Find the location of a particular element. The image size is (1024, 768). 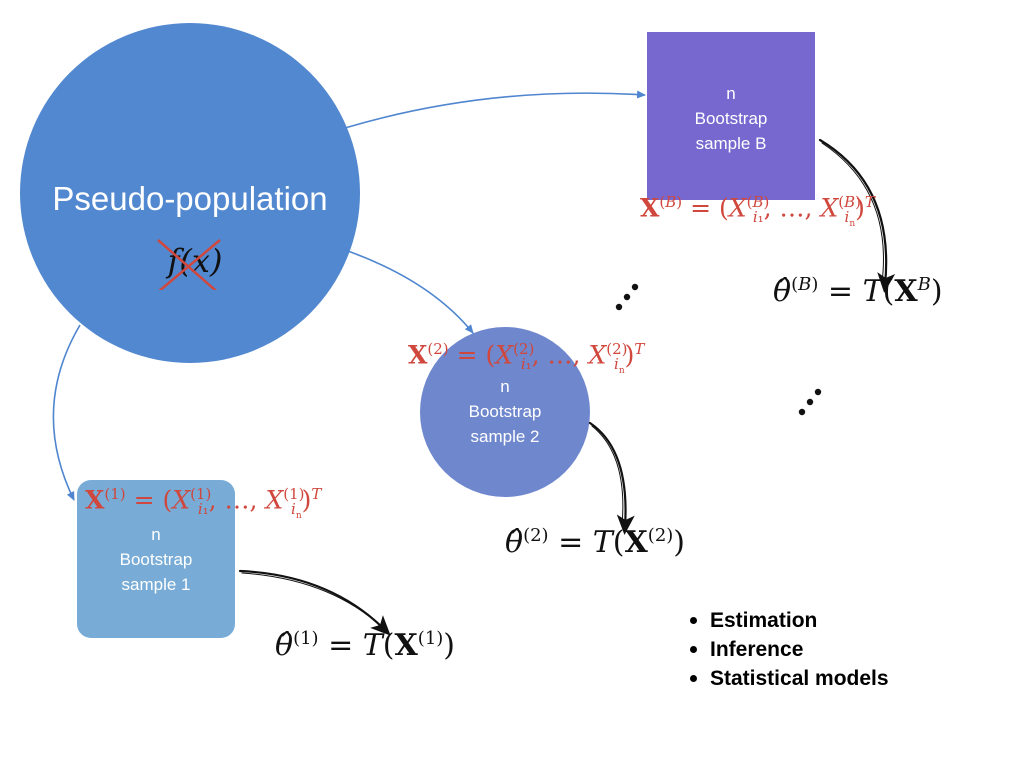

estimate-1-formula: θ̂(1) = T(X(1)) is located at coordinates (365, 645).